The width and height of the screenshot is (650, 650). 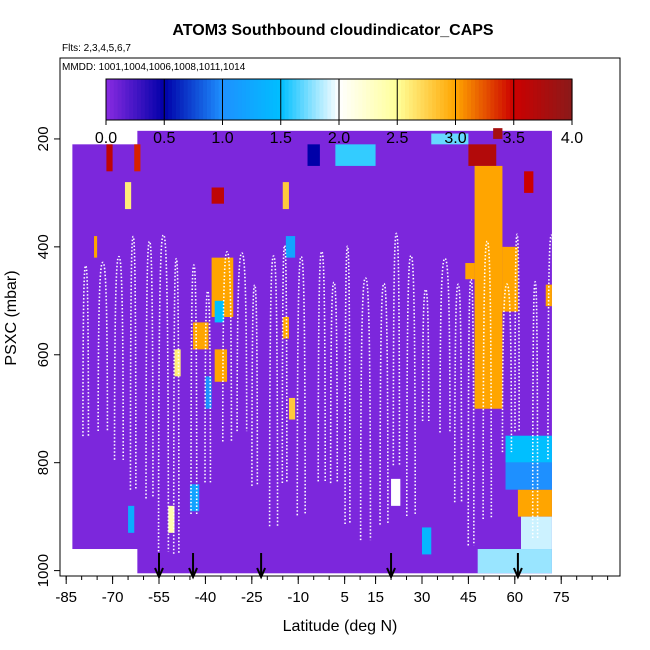 I want to click on colorbar-tick-label-5: 2.5, so click(x=397, y=138).